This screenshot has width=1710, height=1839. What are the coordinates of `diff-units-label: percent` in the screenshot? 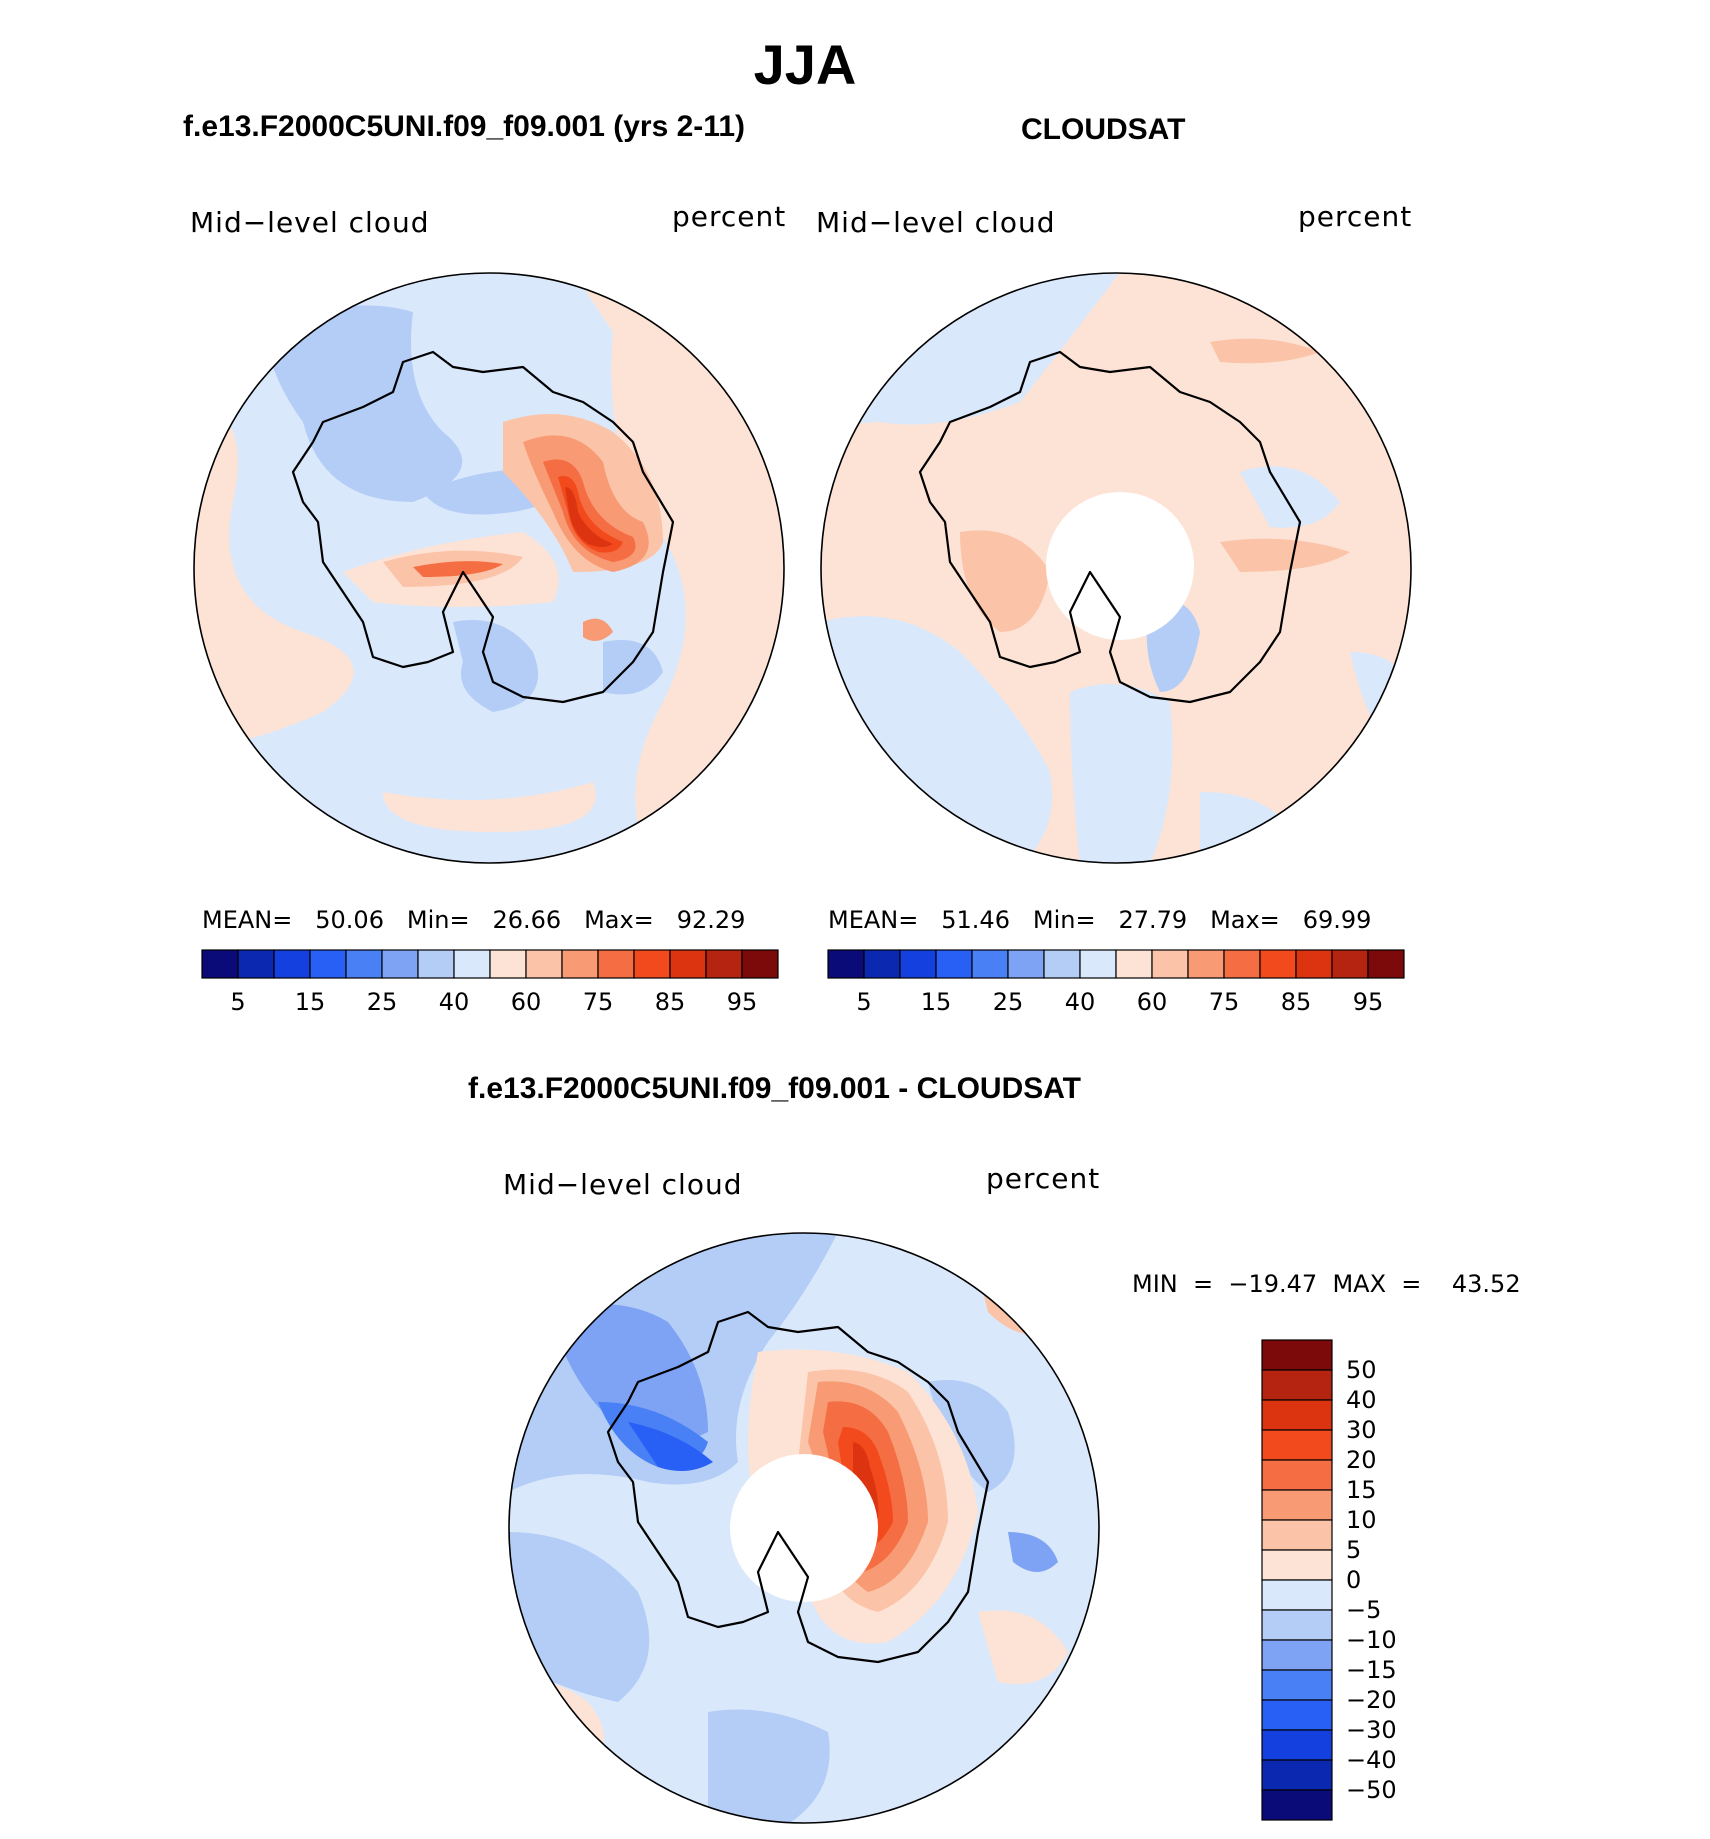 It's located at (1043, 1178).